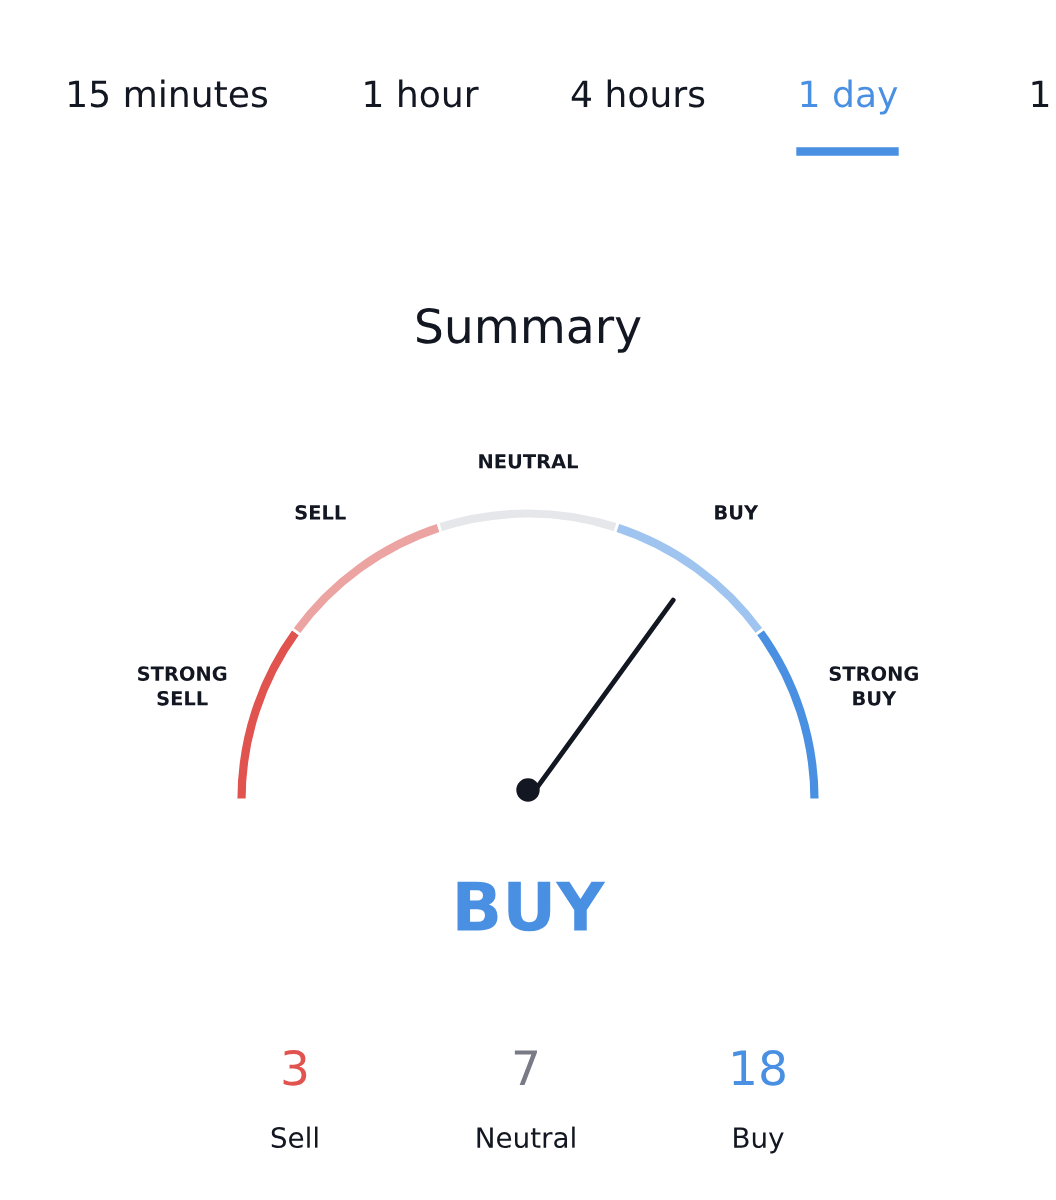 This screenshot has height=1200, width=1056. Describe the element at coordinates (526, 1137) in the screenshot. I see `text: Neutral` at that location.